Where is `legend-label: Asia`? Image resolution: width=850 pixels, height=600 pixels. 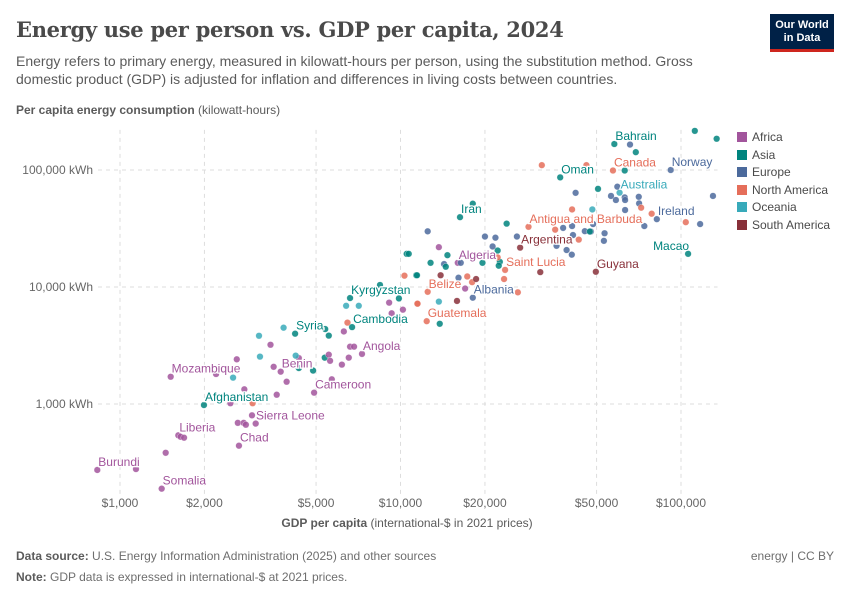
legend-label: Asia is located at coordinates (764, 154).